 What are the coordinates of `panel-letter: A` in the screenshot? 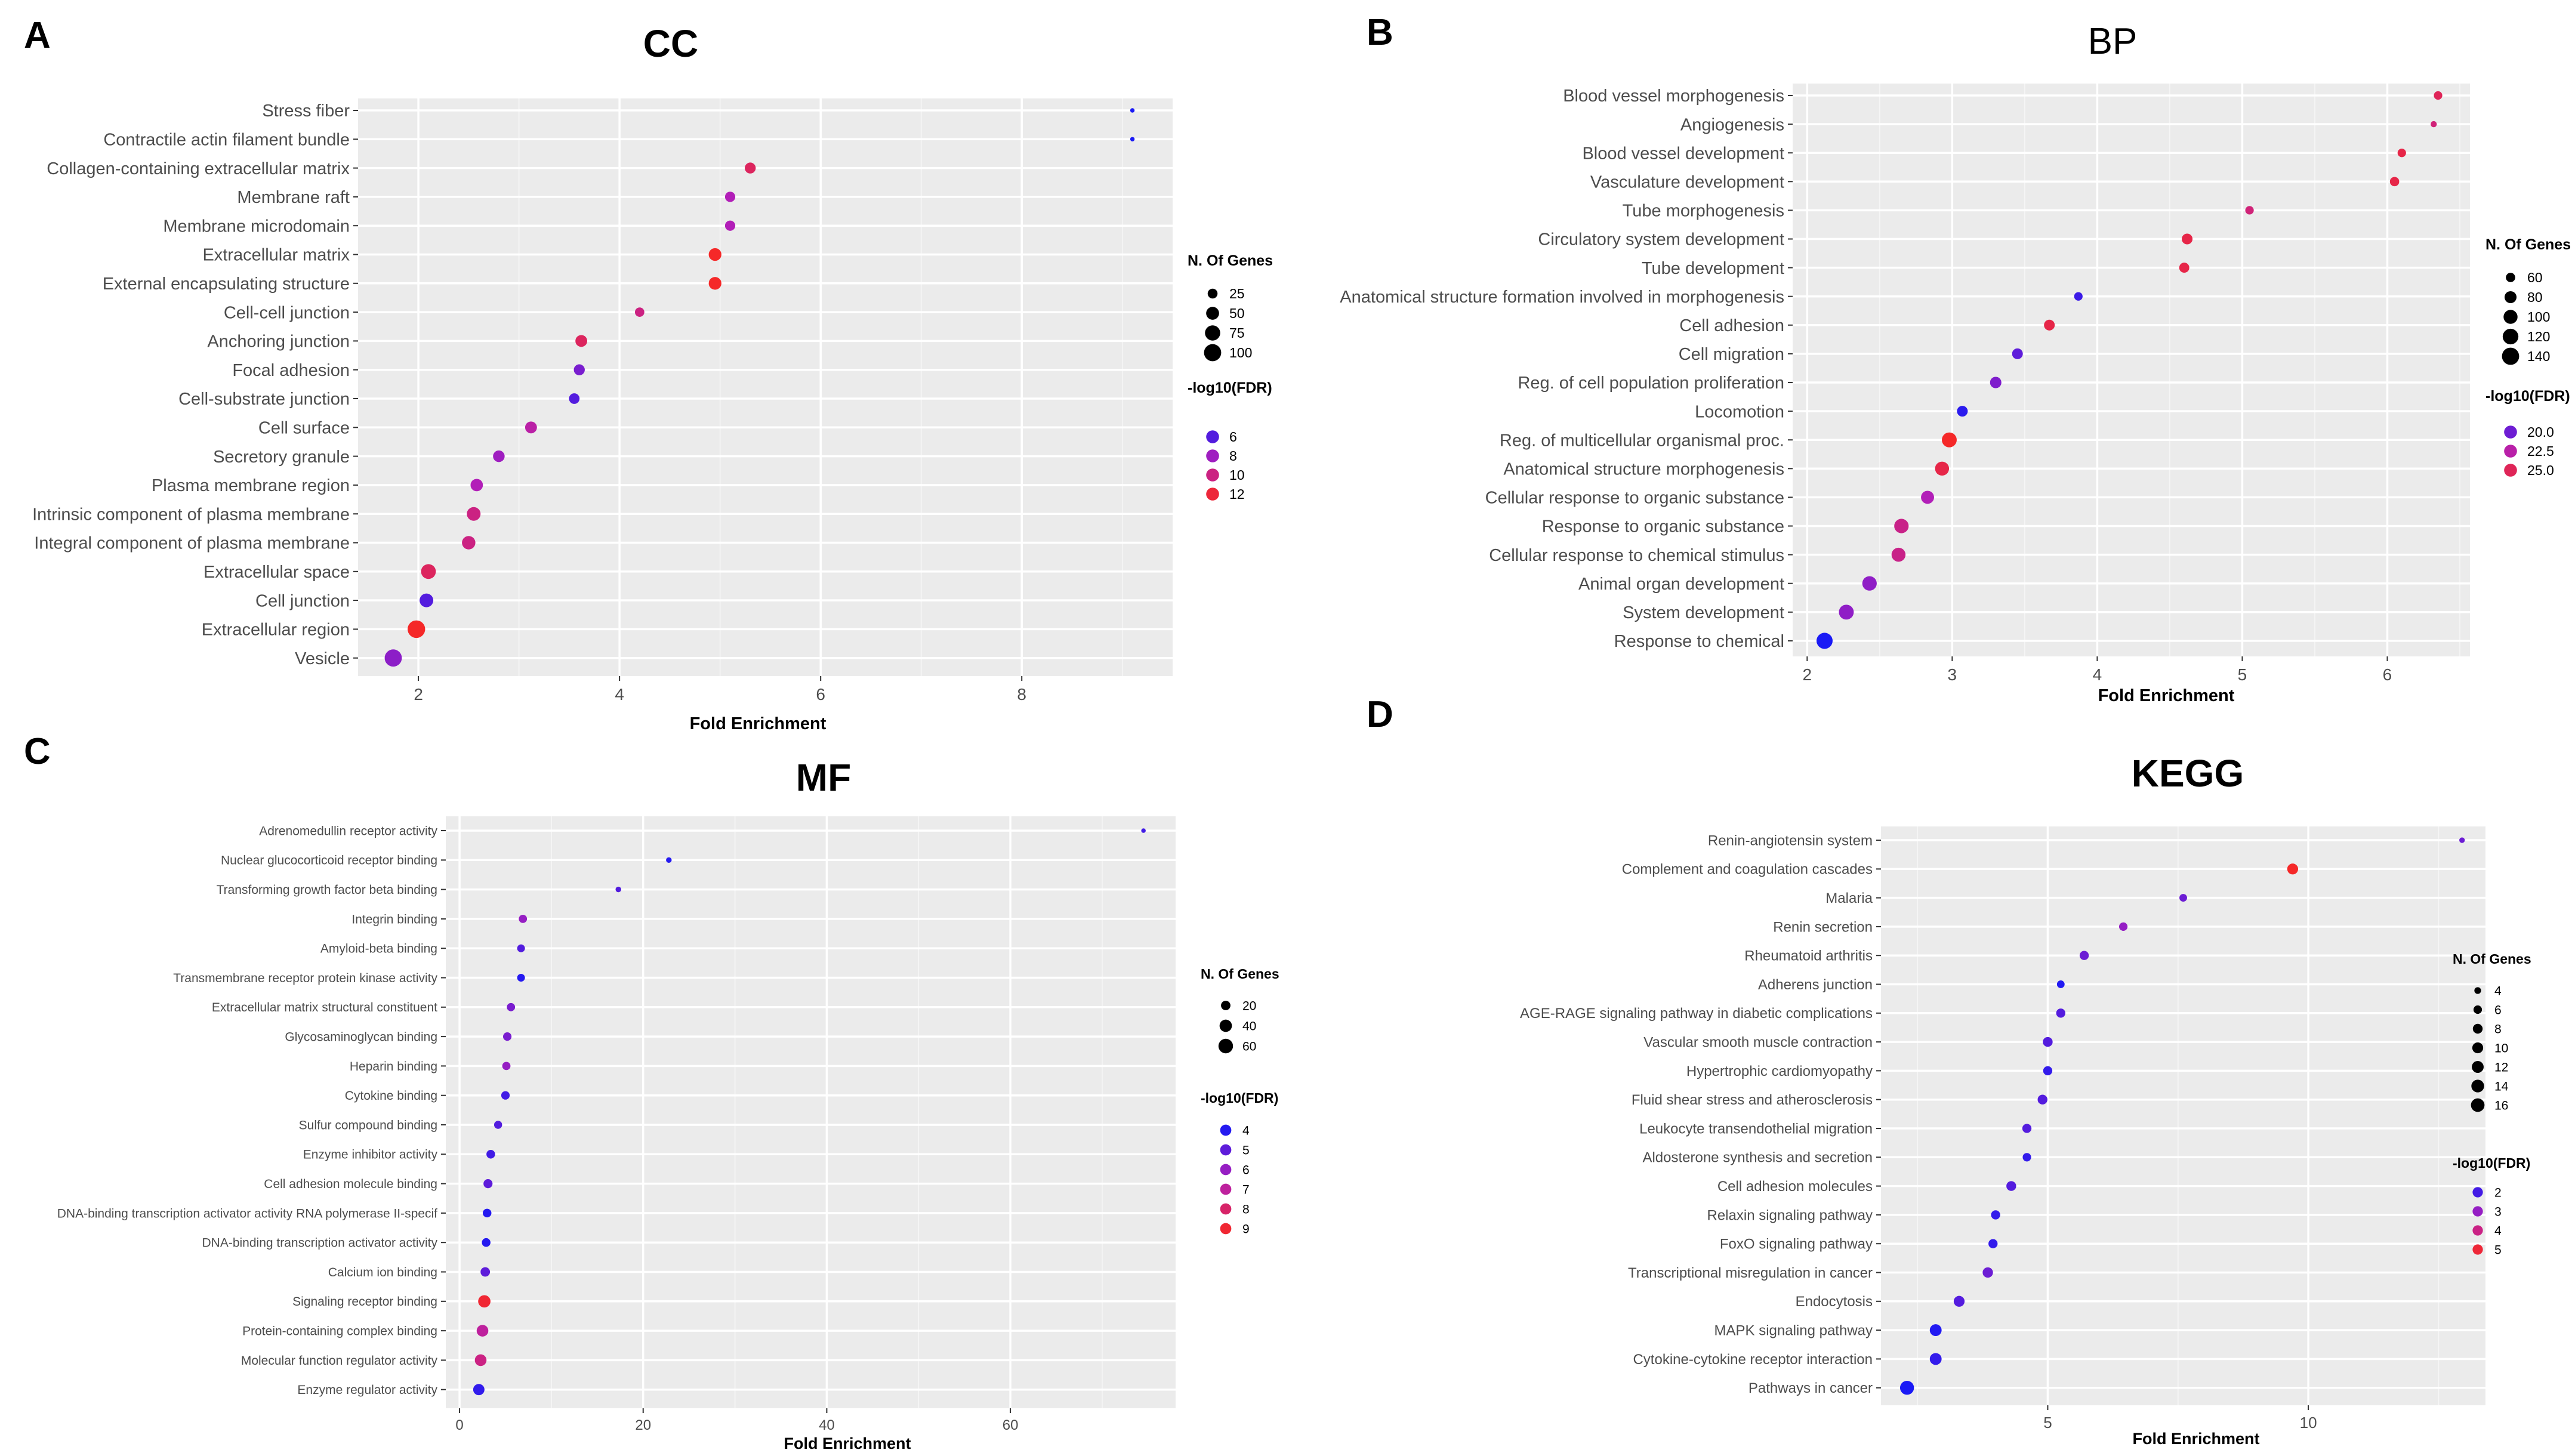 It's located at (37, 35).